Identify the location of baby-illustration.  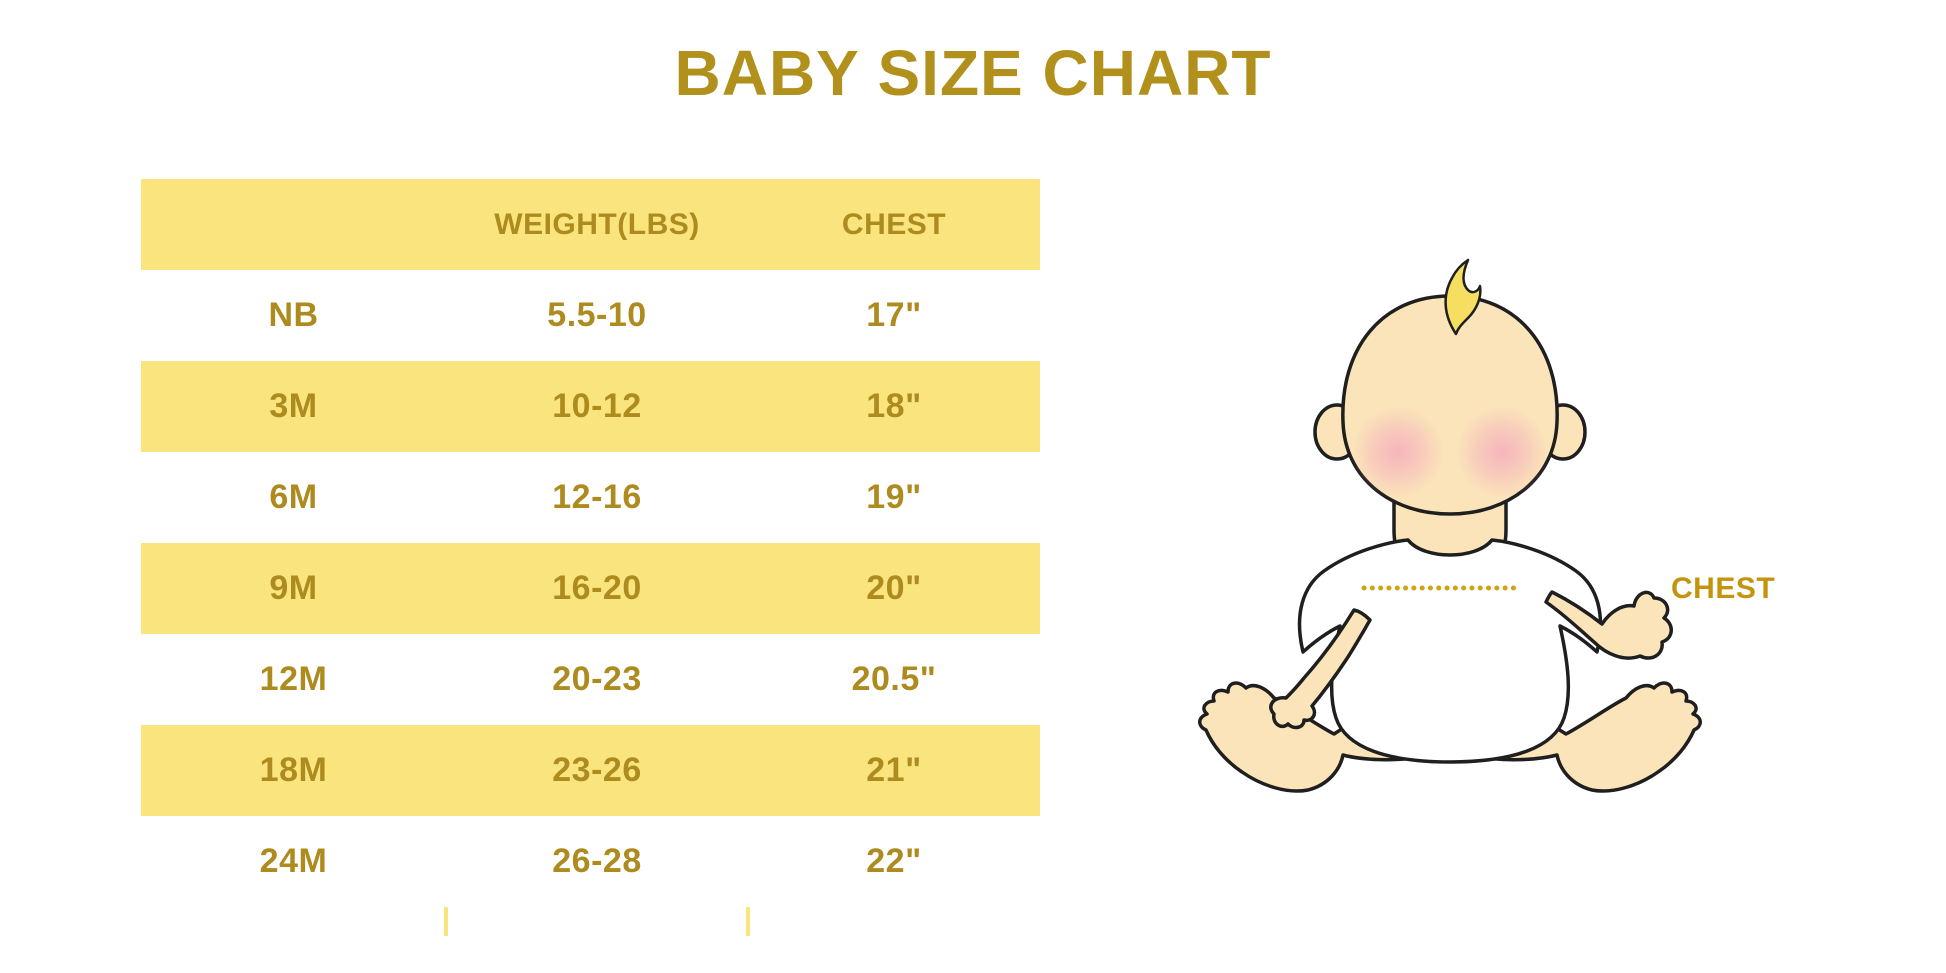
(1450, 525).